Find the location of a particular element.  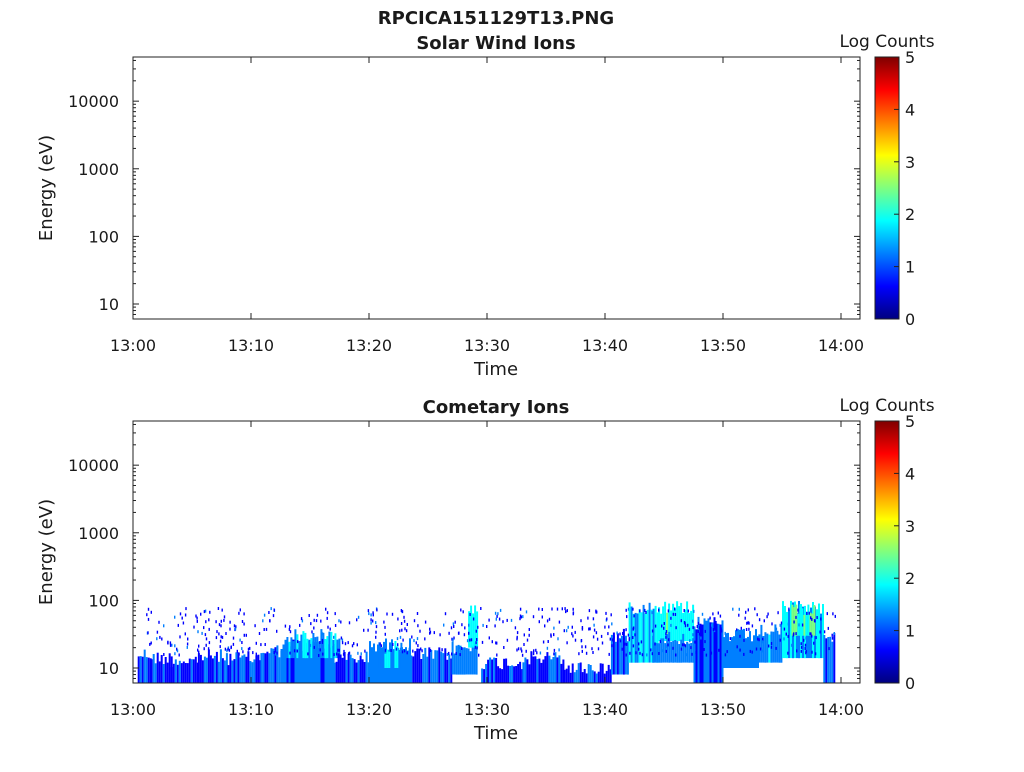

y-tick-label: 100 is located at coordinates (103, 600).